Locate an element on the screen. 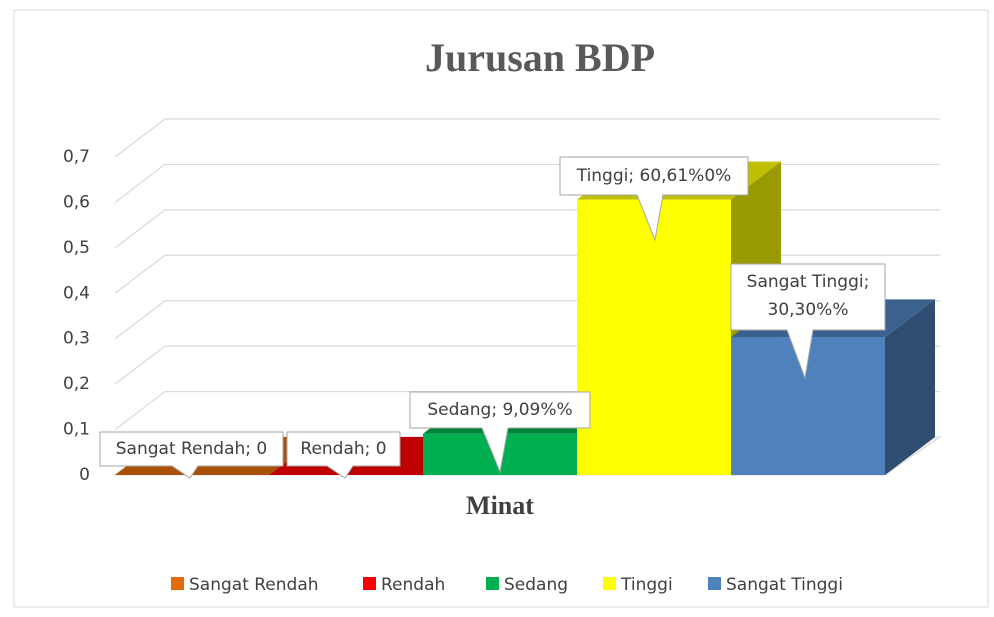 The width and height of the screenshot is (994, 617). data-label: Sangat Tinggi; 30,30%% is located at coordinates (808, 296).